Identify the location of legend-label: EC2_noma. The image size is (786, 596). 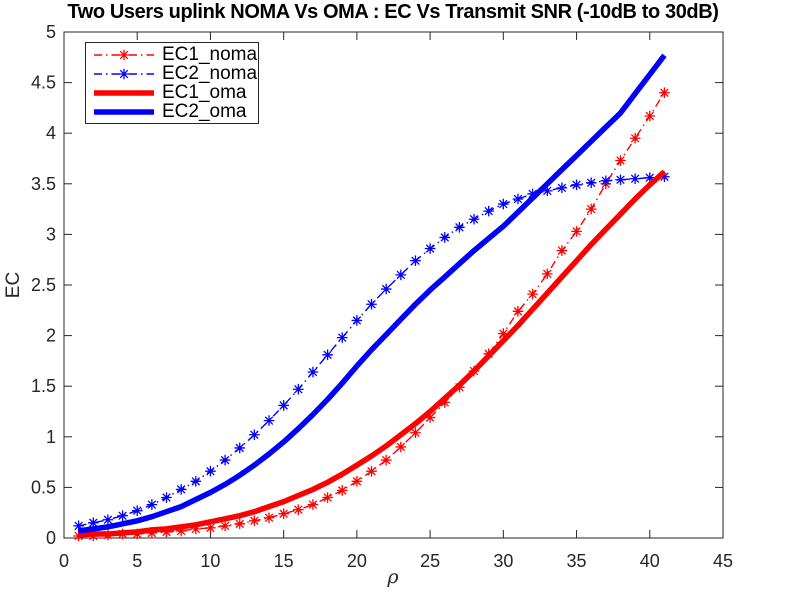
(210, 73).